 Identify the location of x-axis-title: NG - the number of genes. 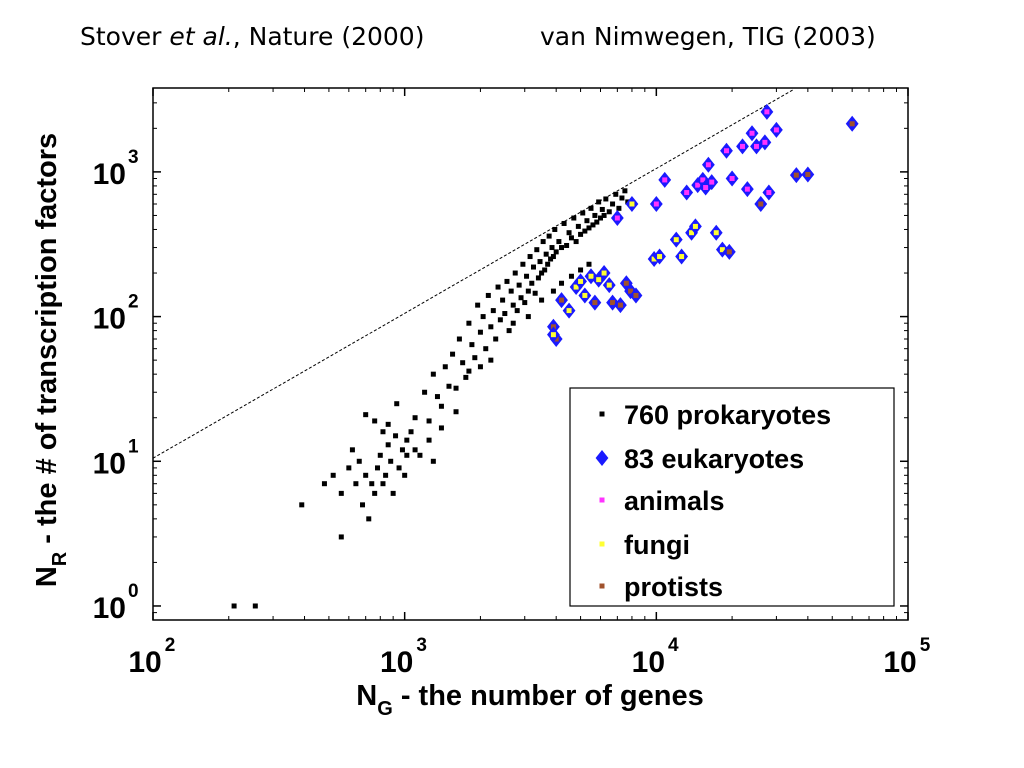
(530, 700).